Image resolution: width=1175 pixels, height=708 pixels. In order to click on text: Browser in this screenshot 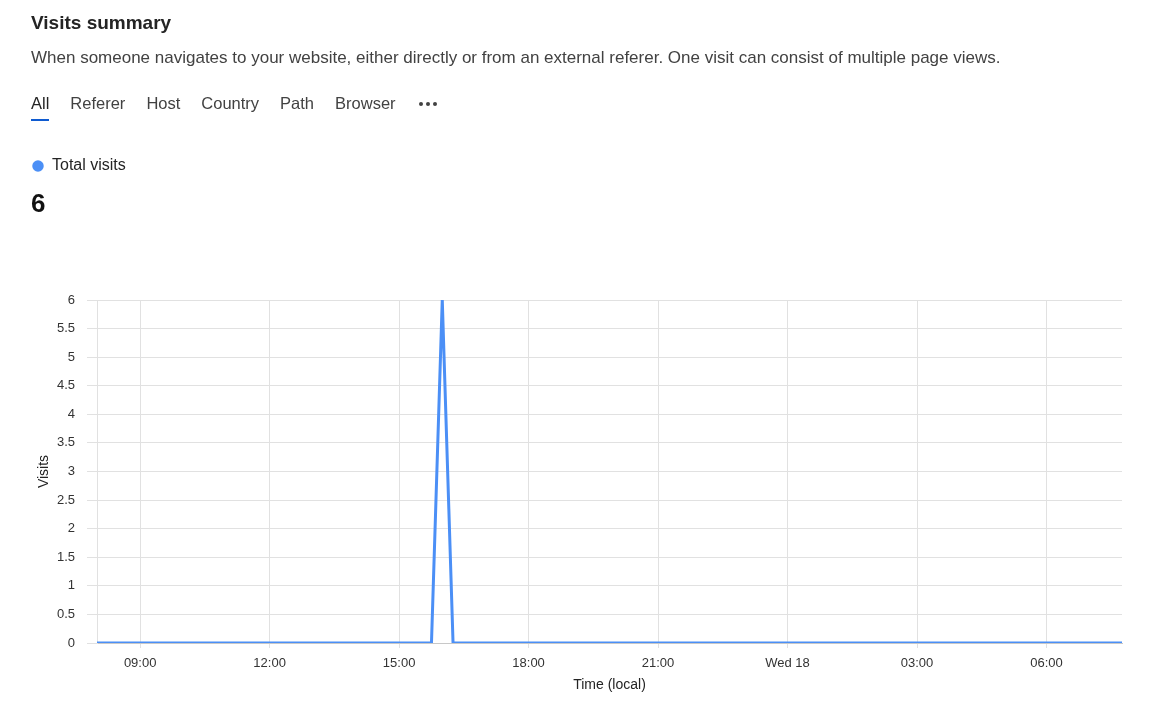, I will do `click(365, 103)`.